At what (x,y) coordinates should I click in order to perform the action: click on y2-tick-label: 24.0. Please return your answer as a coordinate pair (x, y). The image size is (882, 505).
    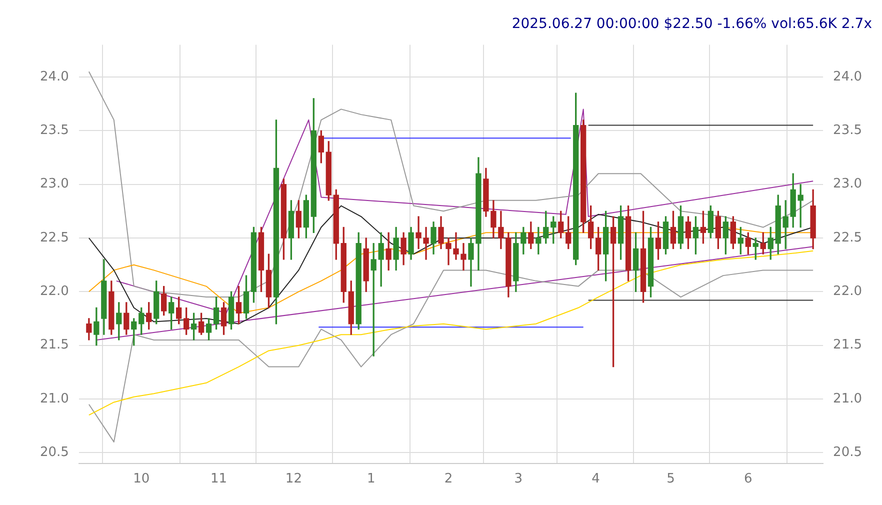
    Looking at the image, I should click on (847, 76).